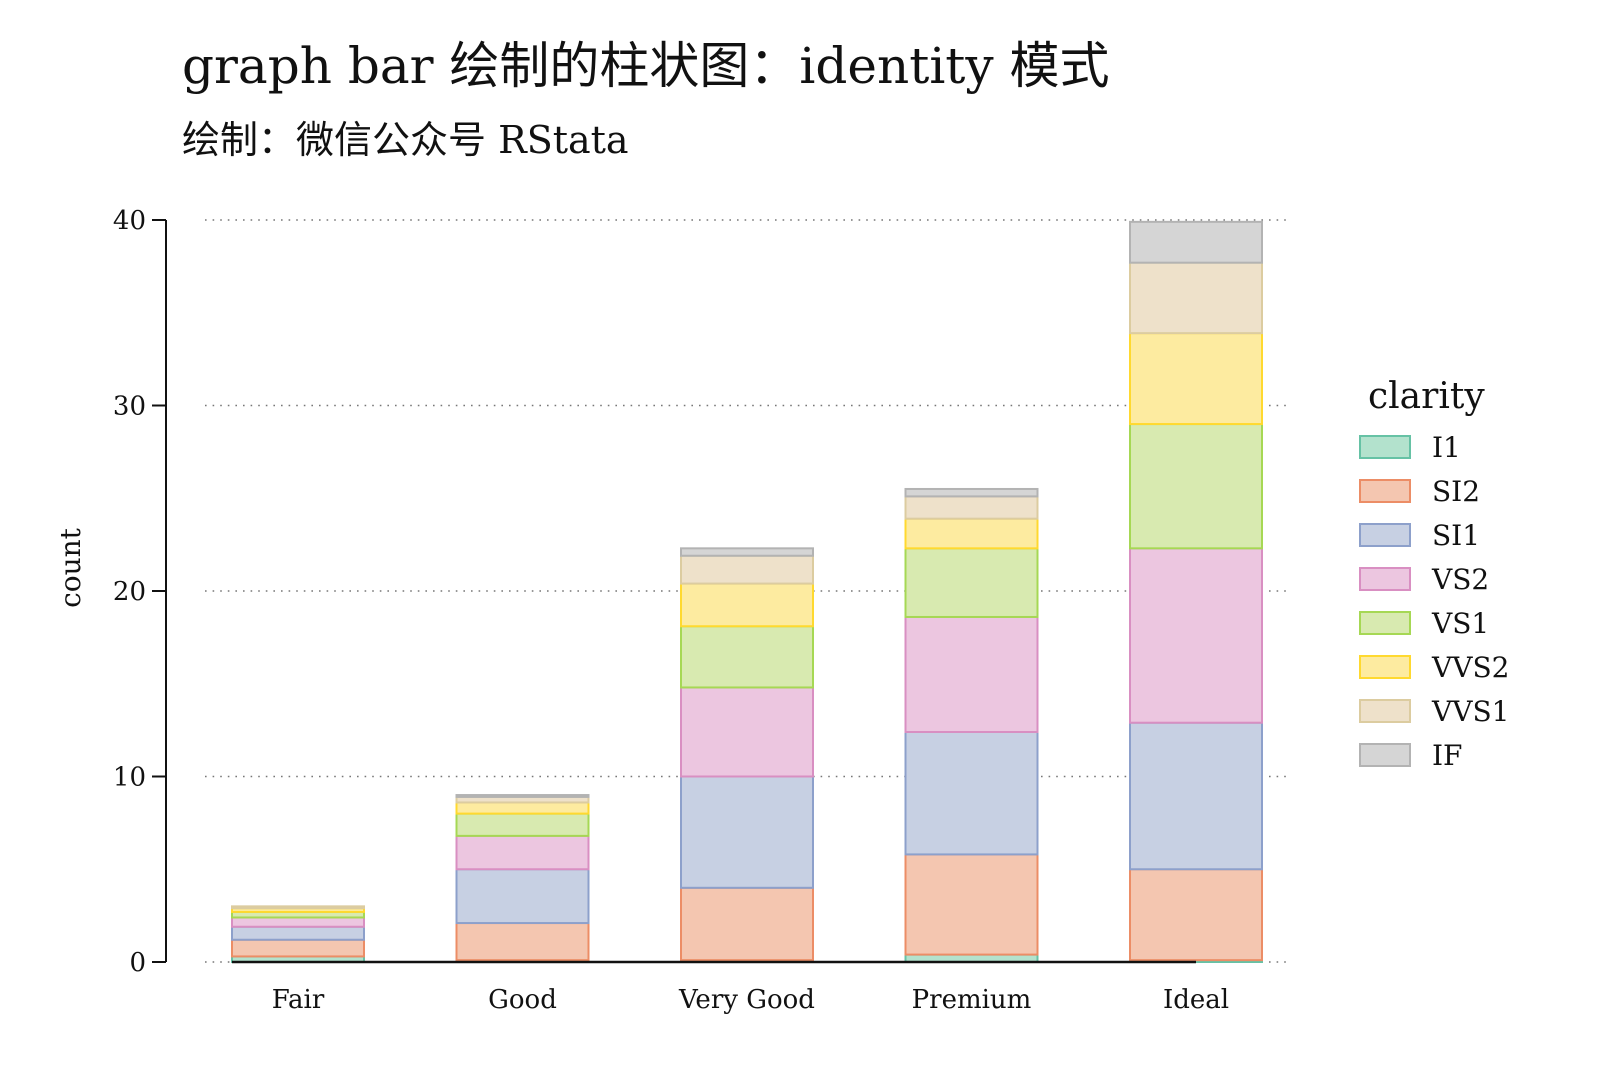 Image resolution: width=1600 pixels, height=1067 pixels. Describe the element at coordinates (1385, 579) in the screenshot. I see `legend-swatch-vs2` at that location.